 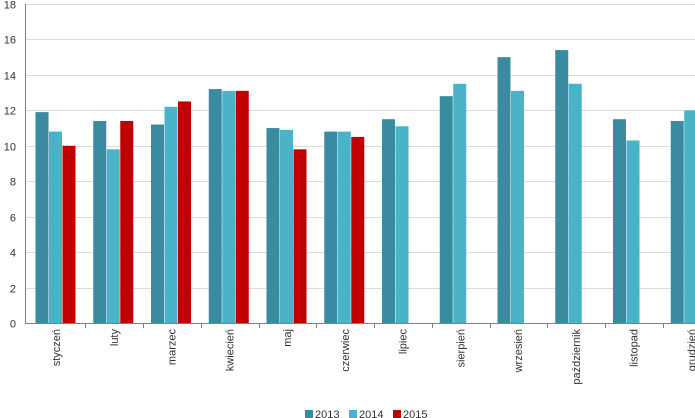 I want to click on legend-label-2013: 2013, so click(x=327, y=413).